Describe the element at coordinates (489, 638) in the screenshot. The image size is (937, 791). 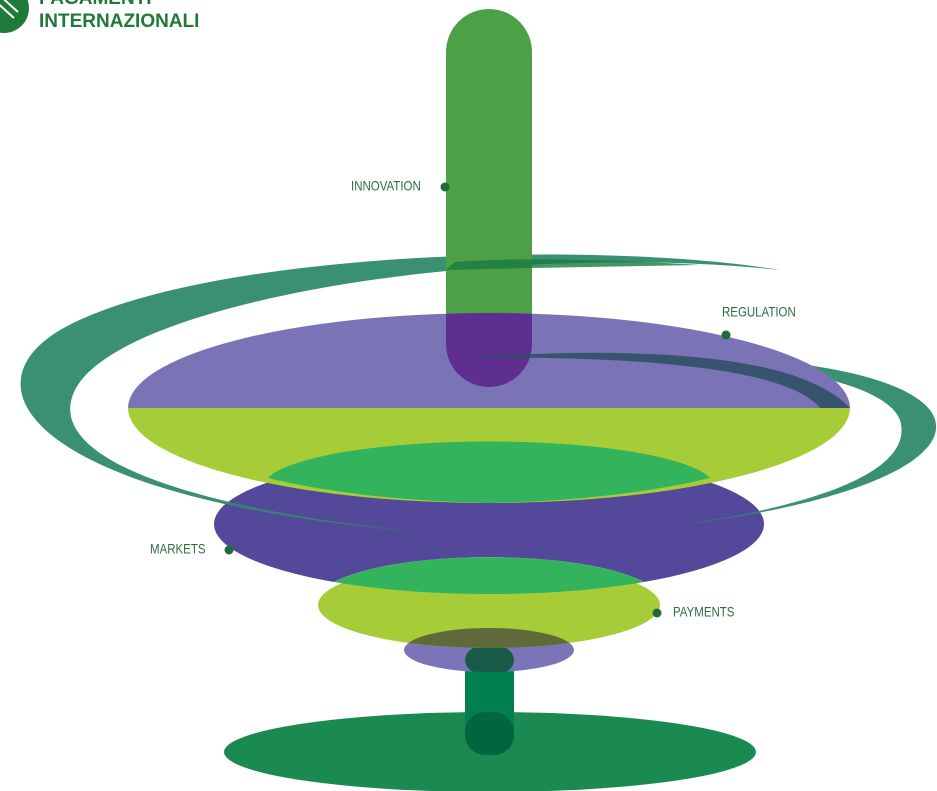
I see `lime-overlap` at that location.